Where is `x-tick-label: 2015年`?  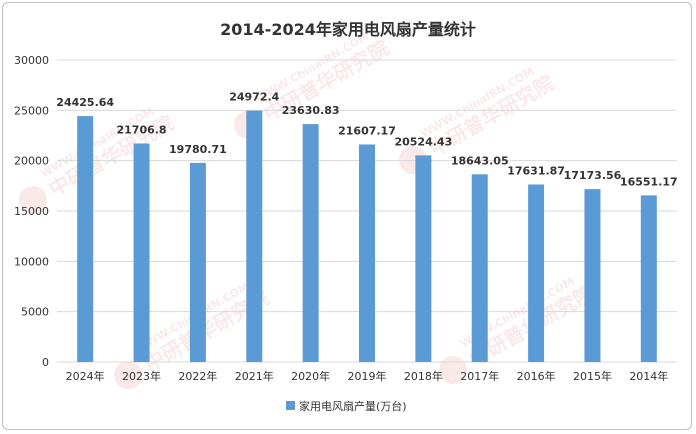 x-tick-label: 2015年 is located at coordinates (592, 376).